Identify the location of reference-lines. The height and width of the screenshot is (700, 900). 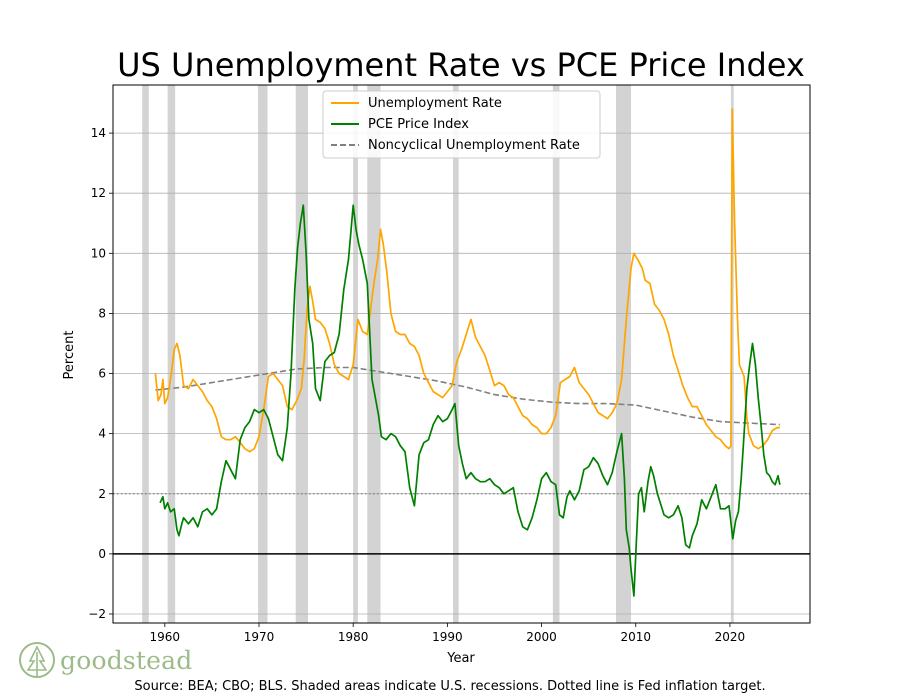
(461, 524).